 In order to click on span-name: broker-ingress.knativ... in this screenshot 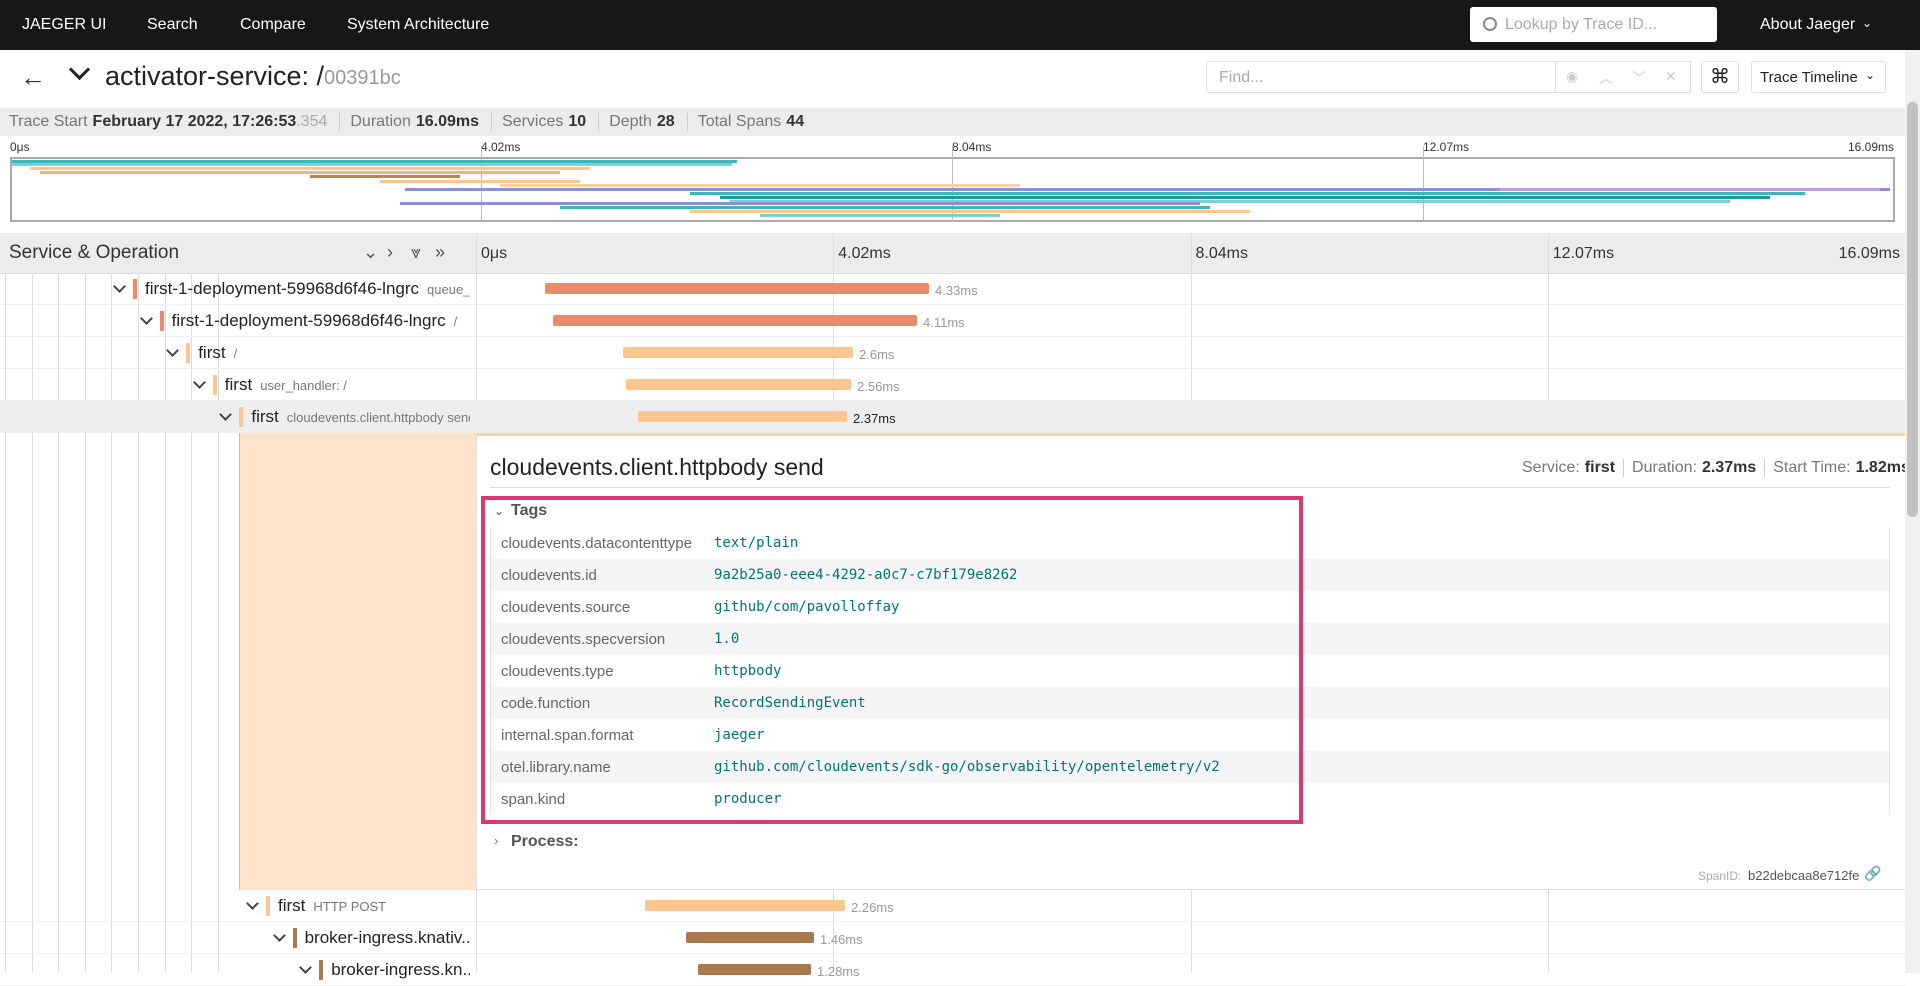, I will do `click(387, 938)`.